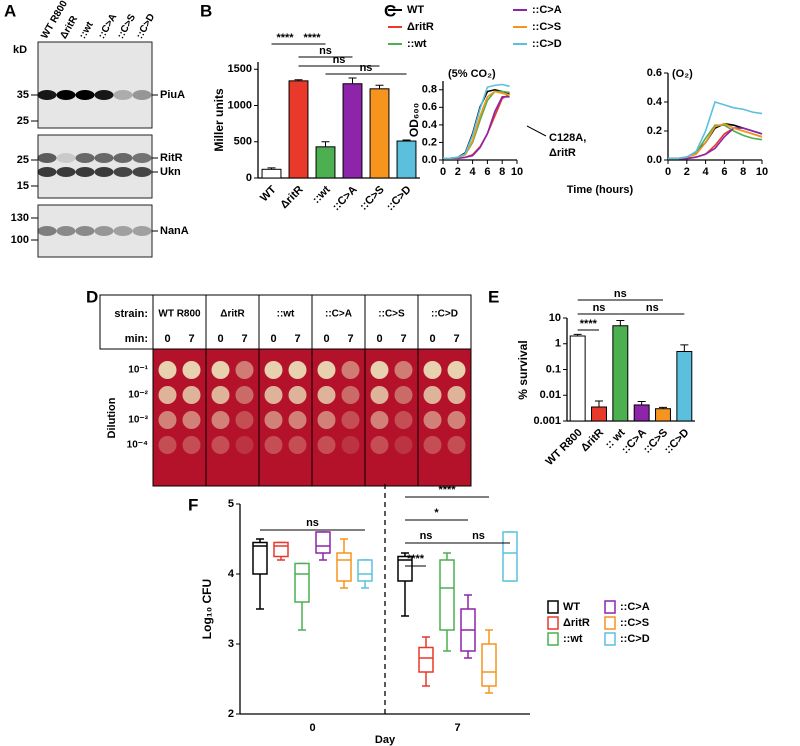 The image size is (800, 746). What do you see at coordinates (23, 186) in the screenshot?
I see `marker-label: 15` at bounding box center [23, 186].